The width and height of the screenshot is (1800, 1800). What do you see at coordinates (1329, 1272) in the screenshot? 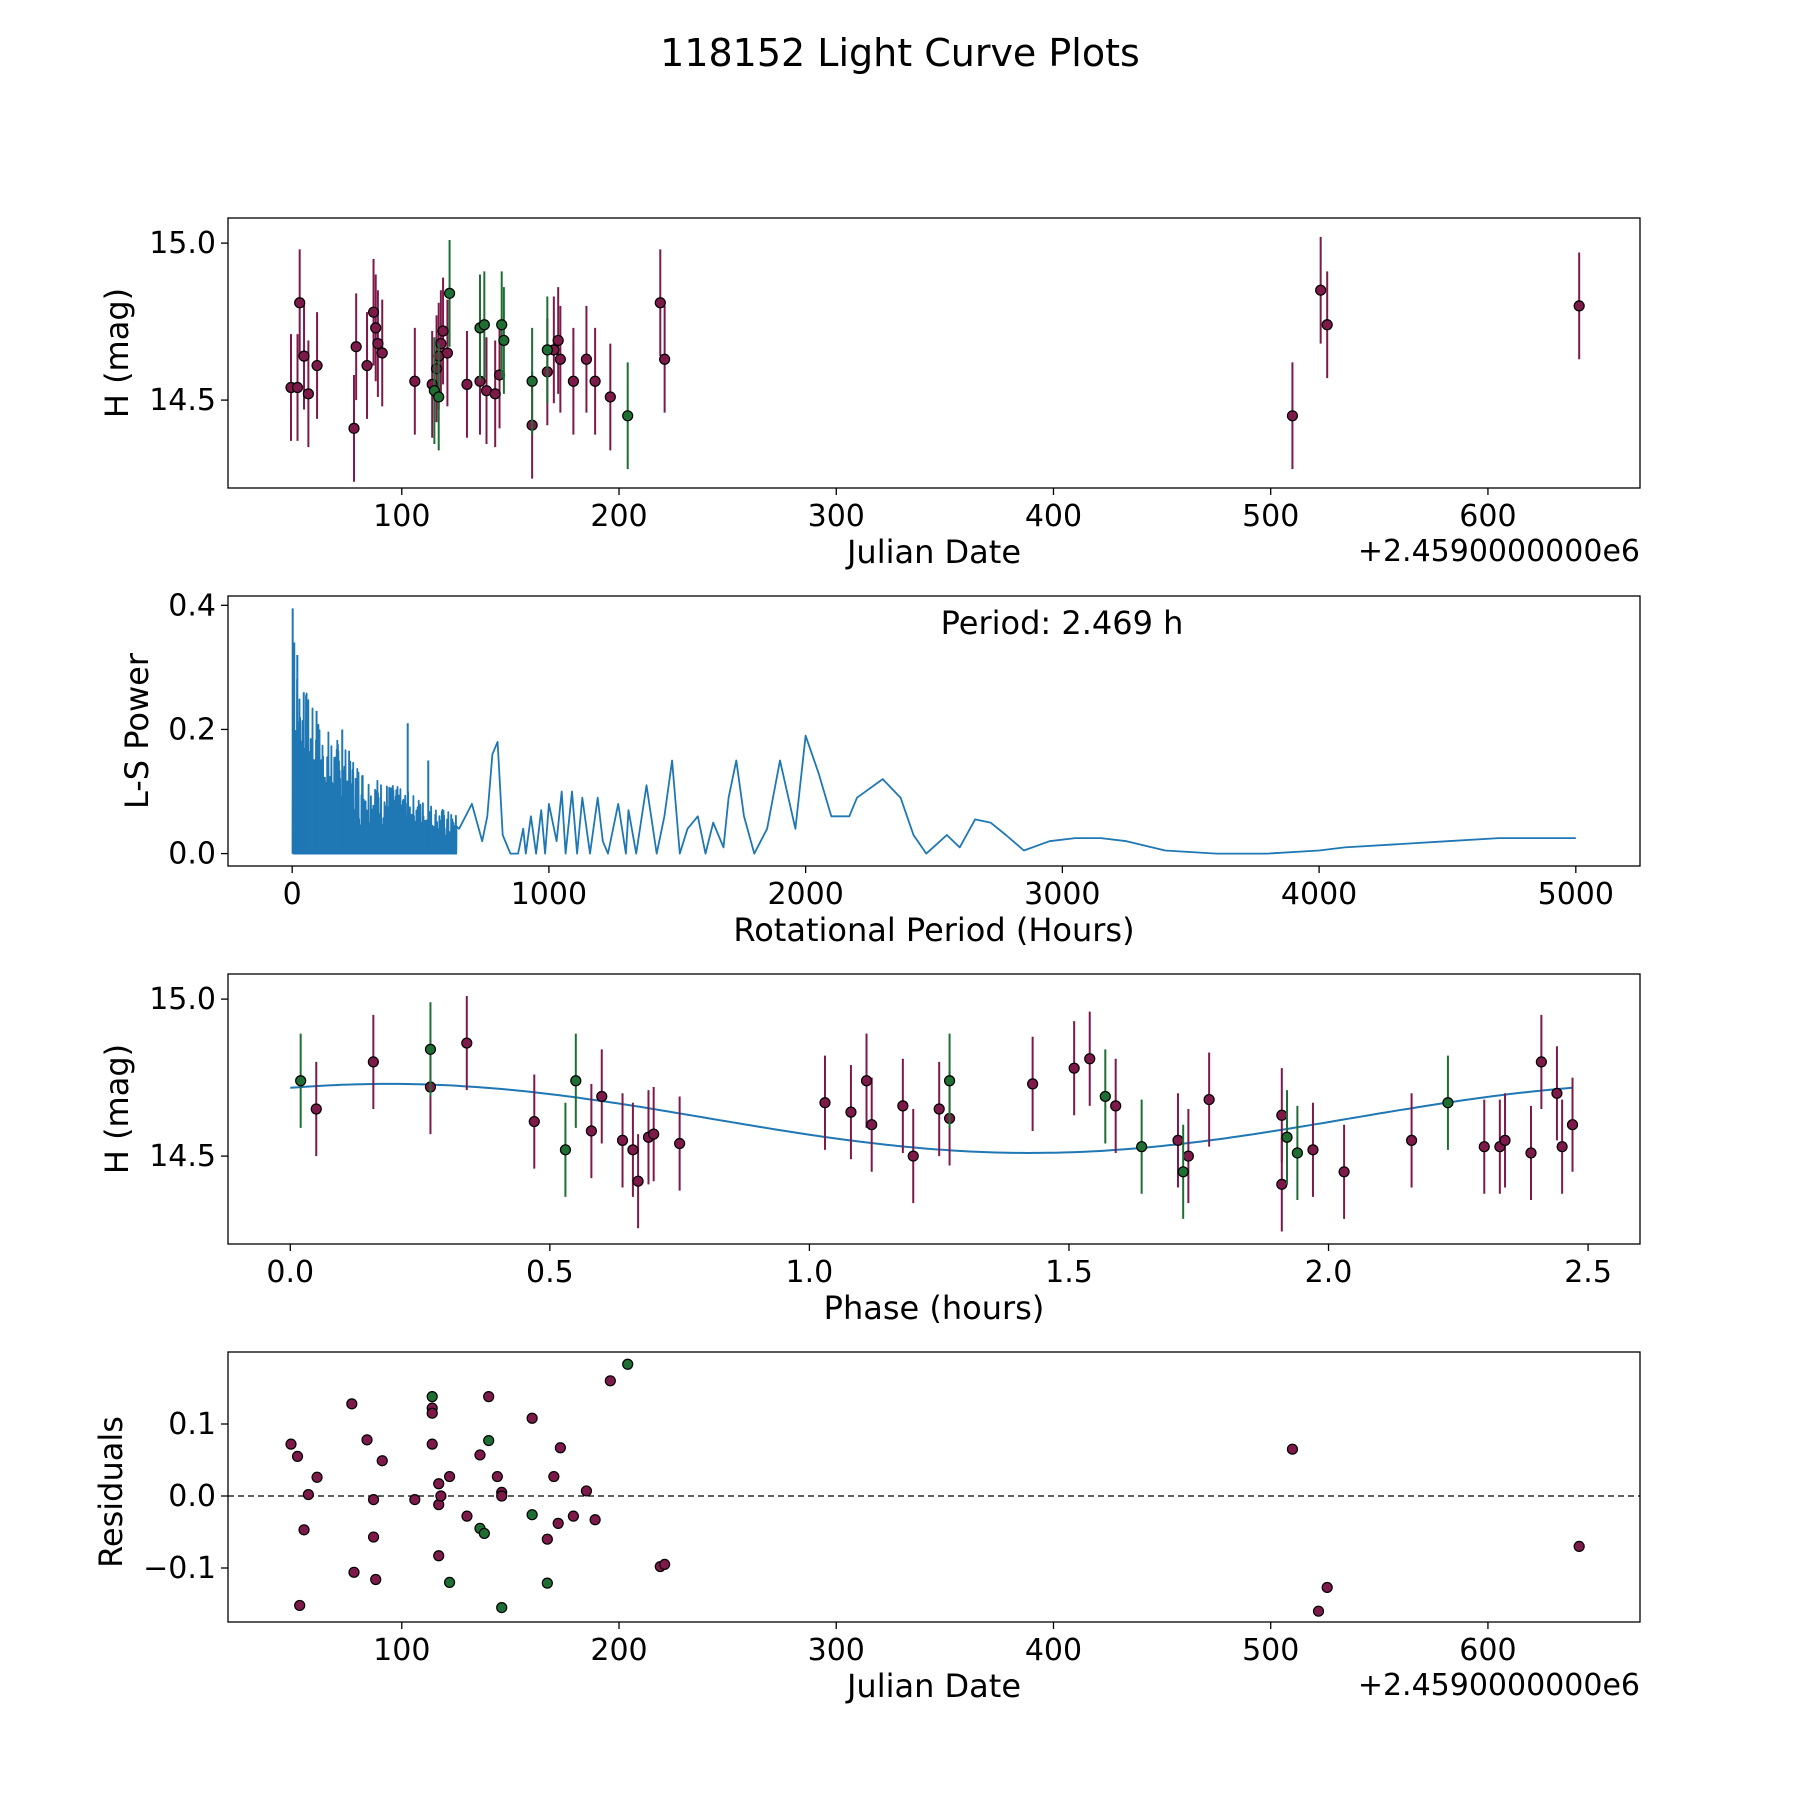
I see `x-tick-label: 2.0` at bounding box center [1329, 1272].